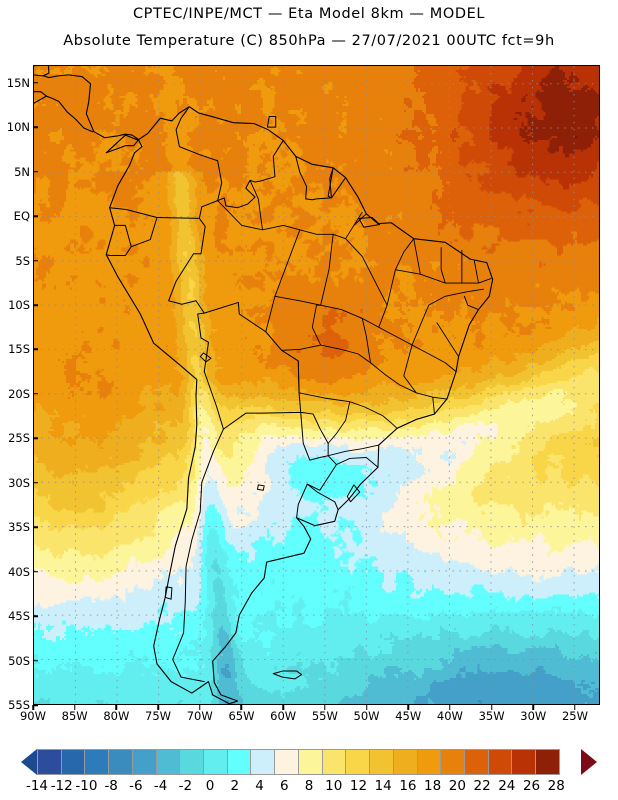  Describe the element at coordinates (158, 716) in the screenshot. I see `longitude-tick-label: 75W` at that location.